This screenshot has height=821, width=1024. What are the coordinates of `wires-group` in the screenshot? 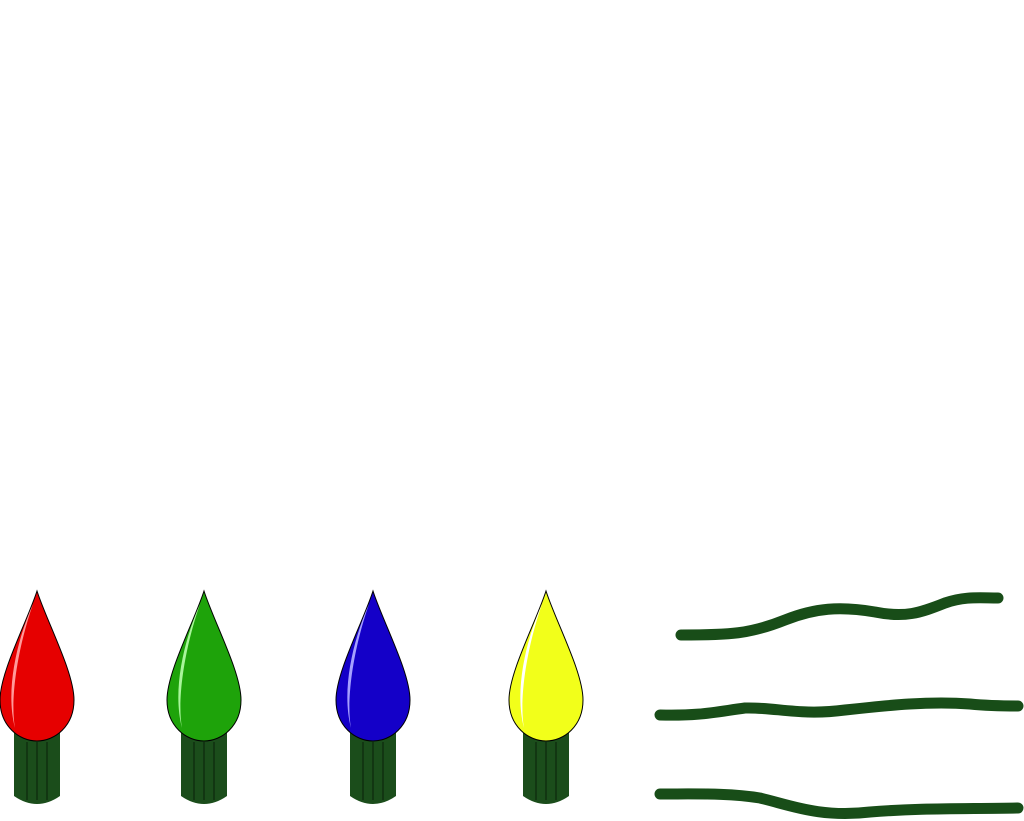 It's located at (839, 706).